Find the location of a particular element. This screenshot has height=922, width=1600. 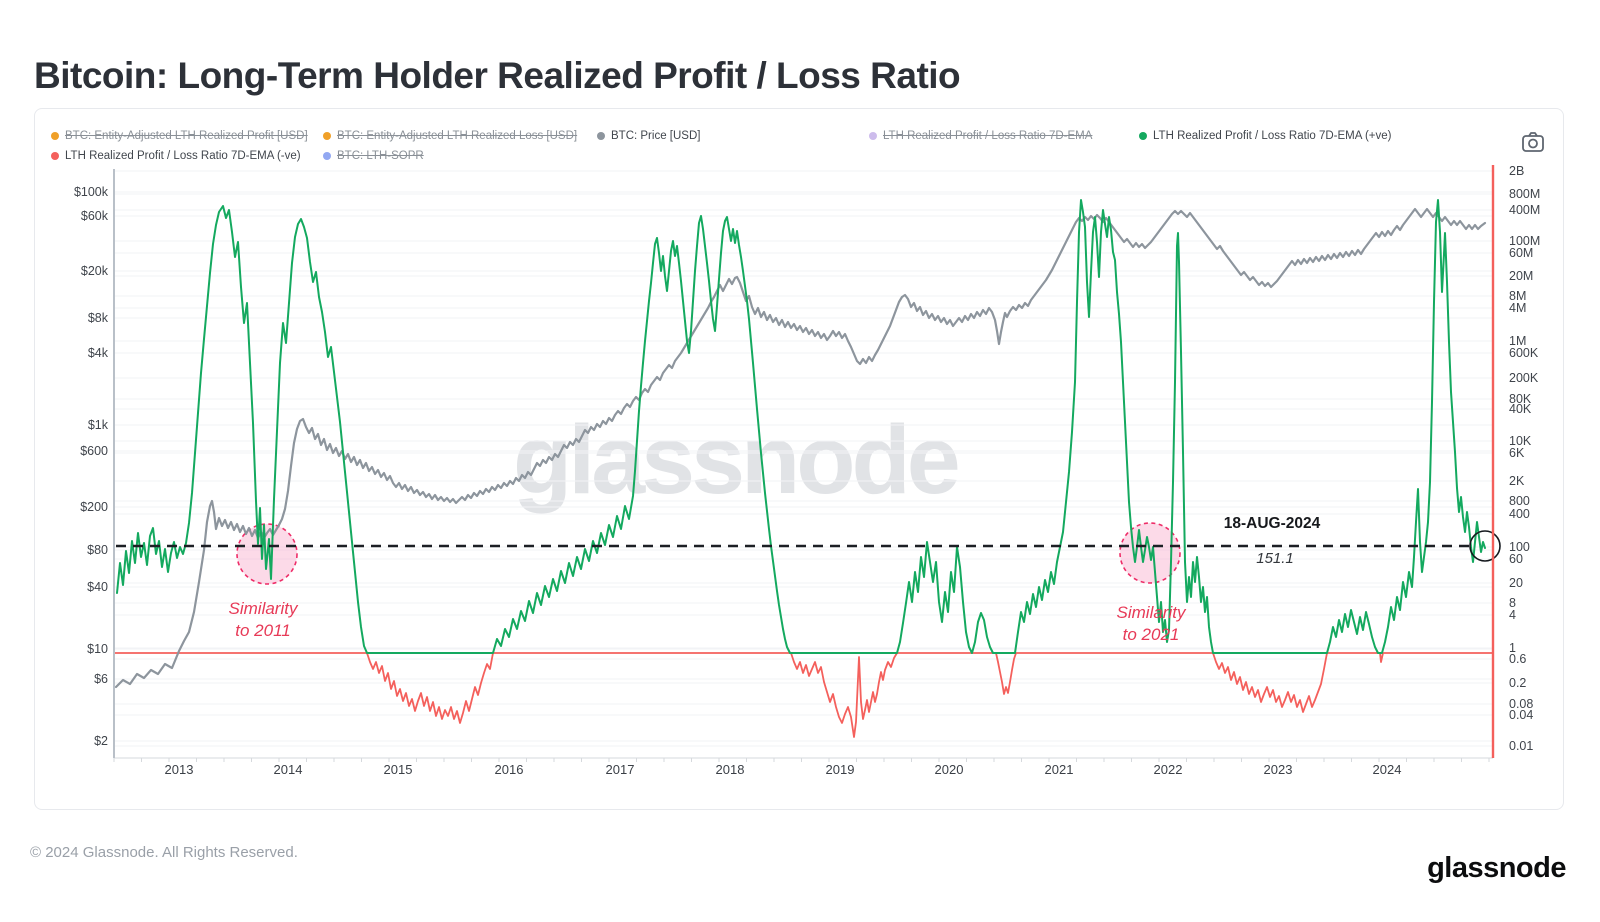

legend-item-label: LTH Realized Profit / Loss Ratio 7D-EMA is located at coordinates (988, 136).